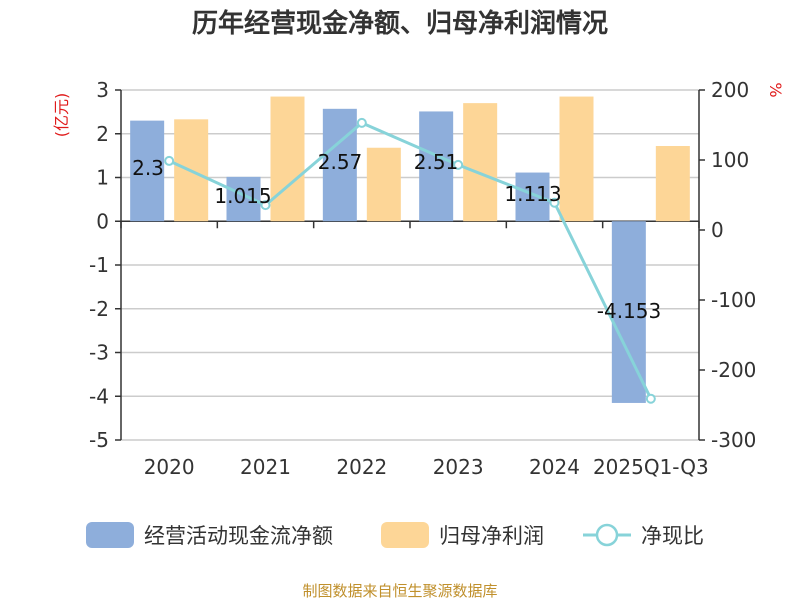 The height and width of the screenshot is (600, 800). I want to click on data-label: 2.3, so click(148, 168).